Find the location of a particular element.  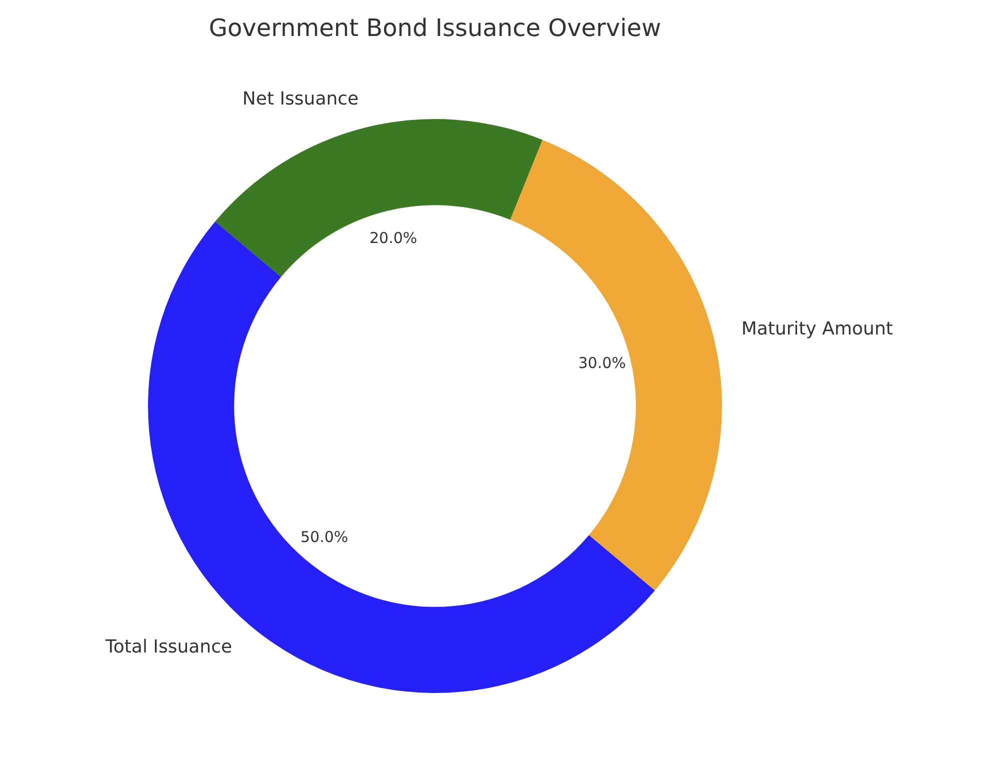

slice-label: Net Issuance is located at coordinates (300, 99).